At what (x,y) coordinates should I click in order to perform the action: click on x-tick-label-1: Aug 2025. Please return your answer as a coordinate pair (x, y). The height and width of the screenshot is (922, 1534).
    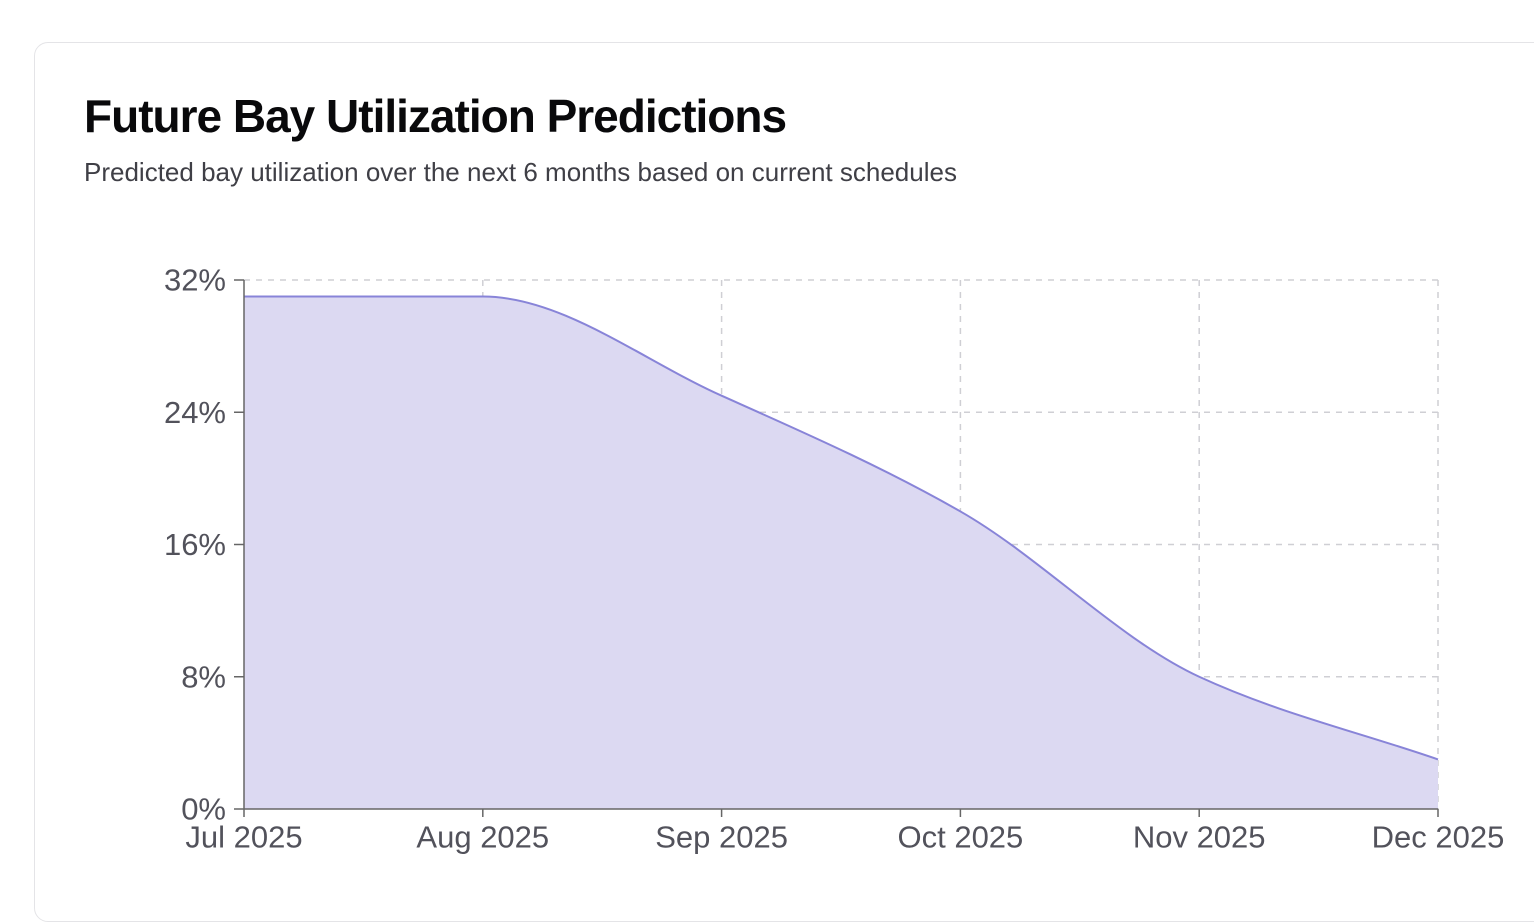
    Looking at the image, I should click on (482, 837).